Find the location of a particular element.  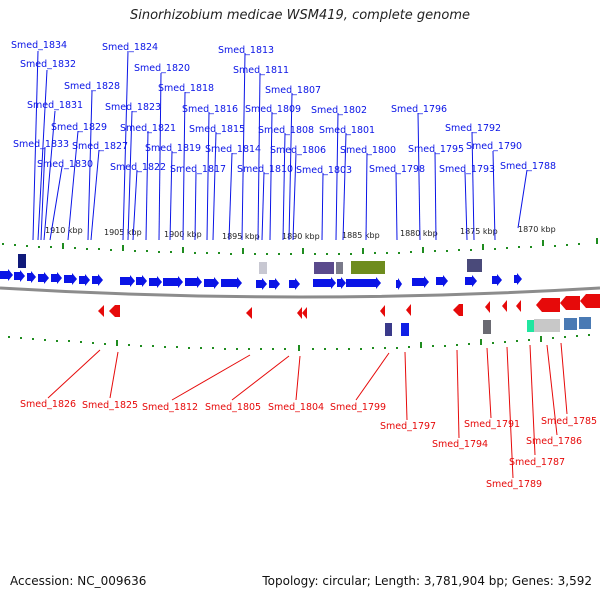

gene-label: Smed_1787 is located at coordinates (537, 462).